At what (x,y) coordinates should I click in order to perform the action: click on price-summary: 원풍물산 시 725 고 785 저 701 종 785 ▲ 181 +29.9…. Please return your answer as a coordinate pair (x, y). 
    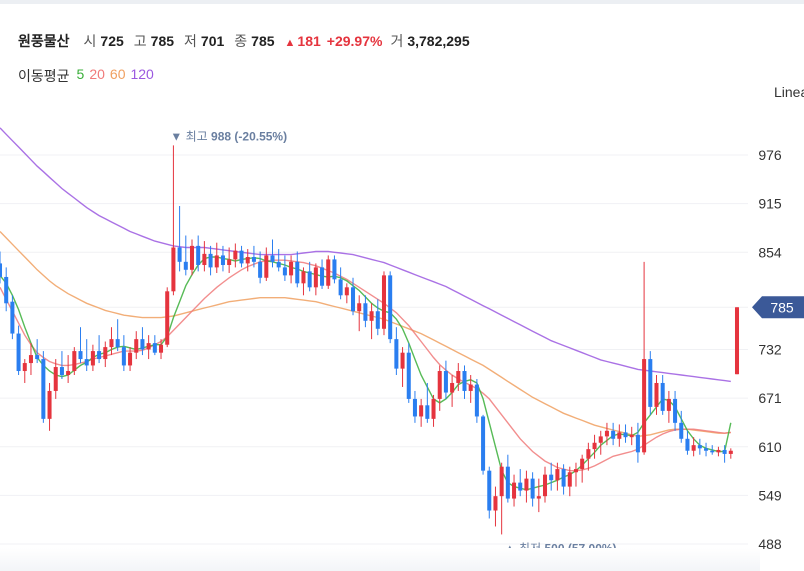
    Looking at the image, I should click on (249, 41).